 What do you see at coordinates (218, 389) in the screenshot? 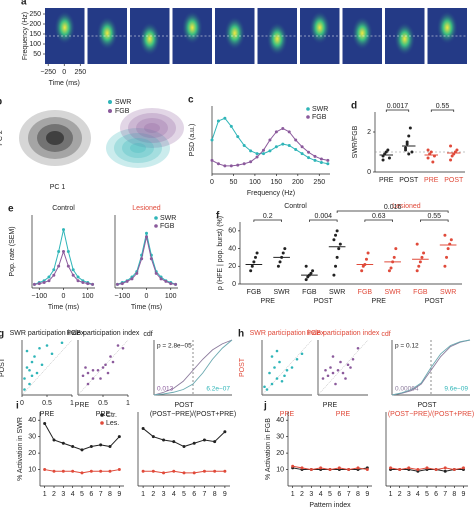
I see `annotation: 6.2e−07` at bounding box center [218, 389].